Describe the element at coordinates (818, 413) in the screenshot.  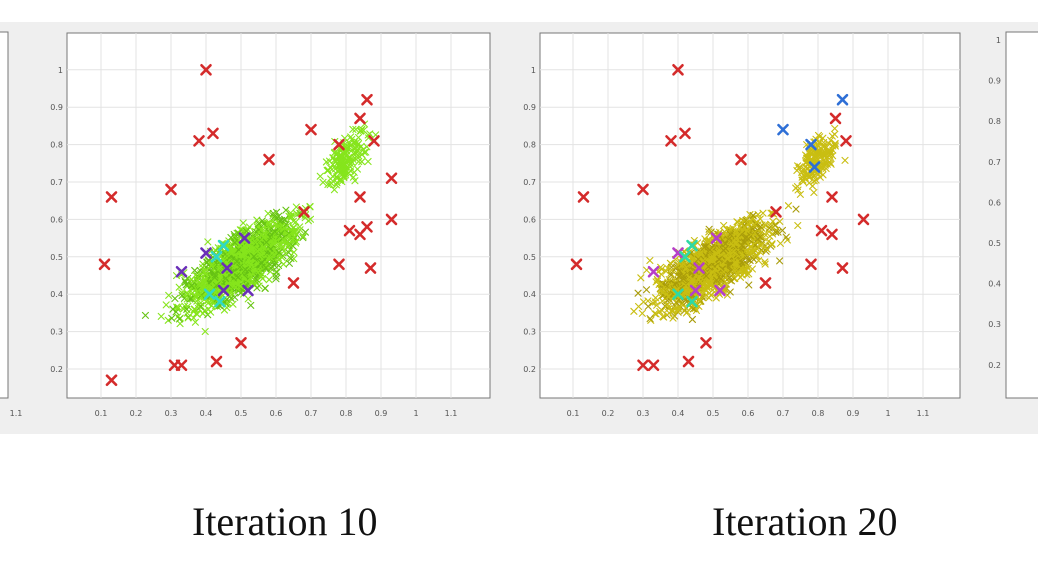
I see `x-tick-label: 0.8` at that location.